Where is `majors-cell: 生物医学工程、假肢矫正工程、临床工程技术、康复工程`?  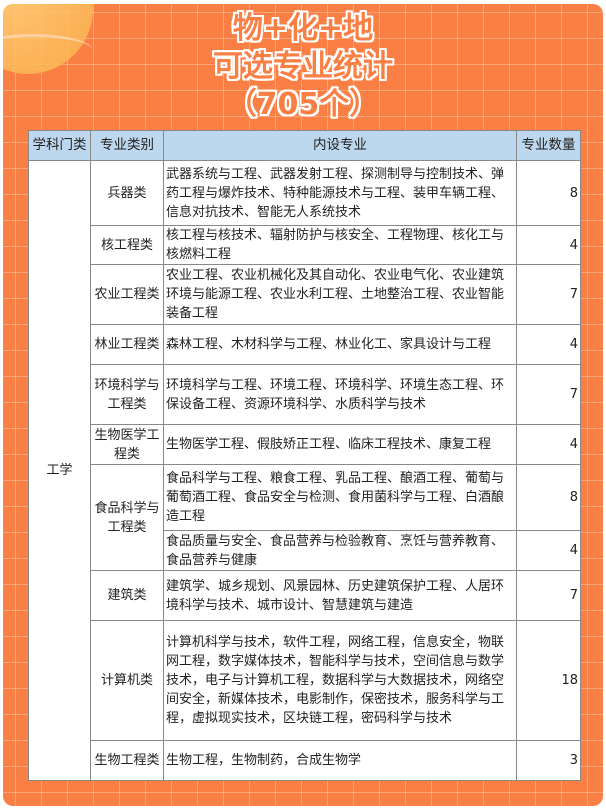
majors-cell: 生物医学工程、假肢矫正工程、临床工程技术、康复工程 is located at coordinates (340, 444).